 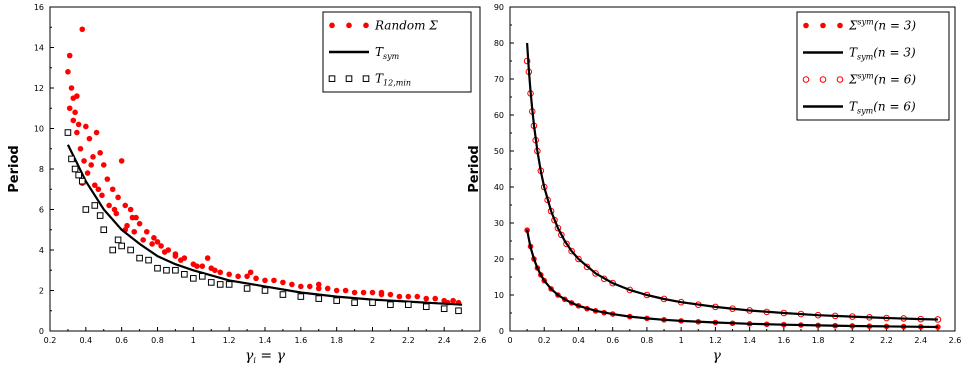 I want to click on legend-label: Σsym(n = 6), so click(x=882, y=79).